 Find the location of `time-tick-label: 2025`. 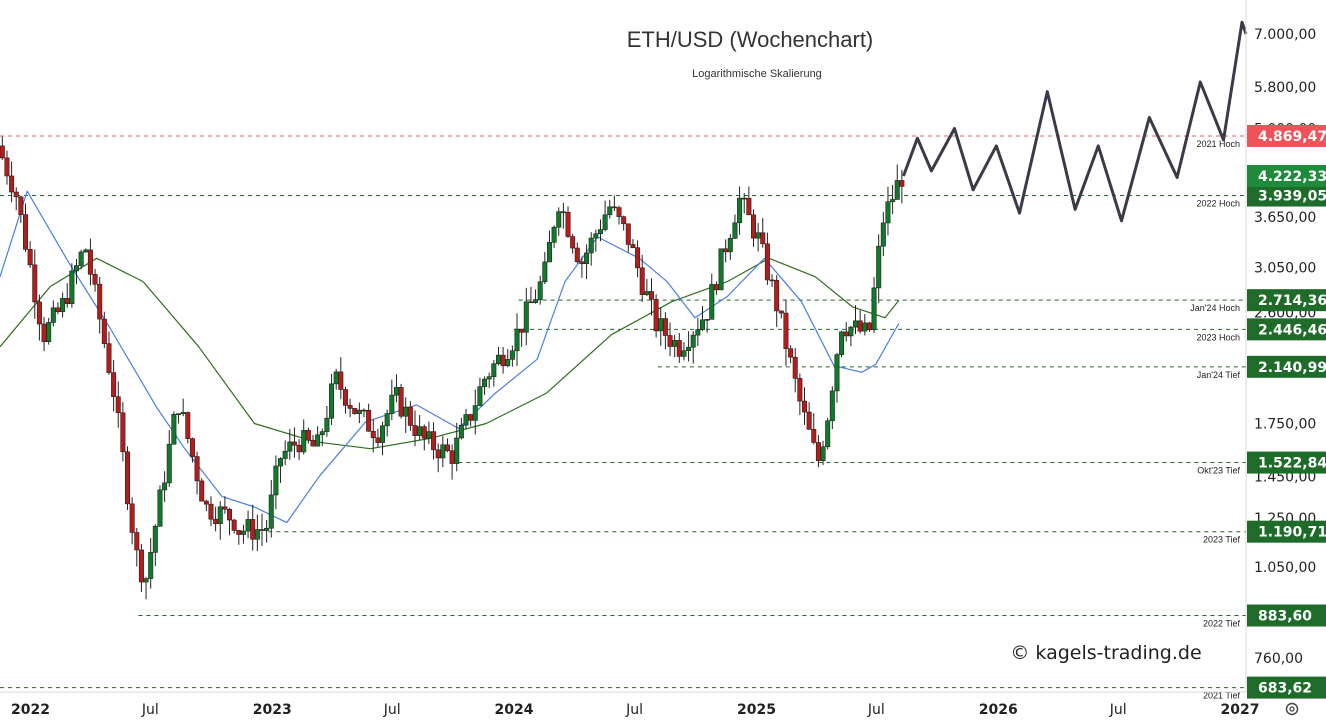

time-tick-label: 2025 is located at coordinates (756, 710).